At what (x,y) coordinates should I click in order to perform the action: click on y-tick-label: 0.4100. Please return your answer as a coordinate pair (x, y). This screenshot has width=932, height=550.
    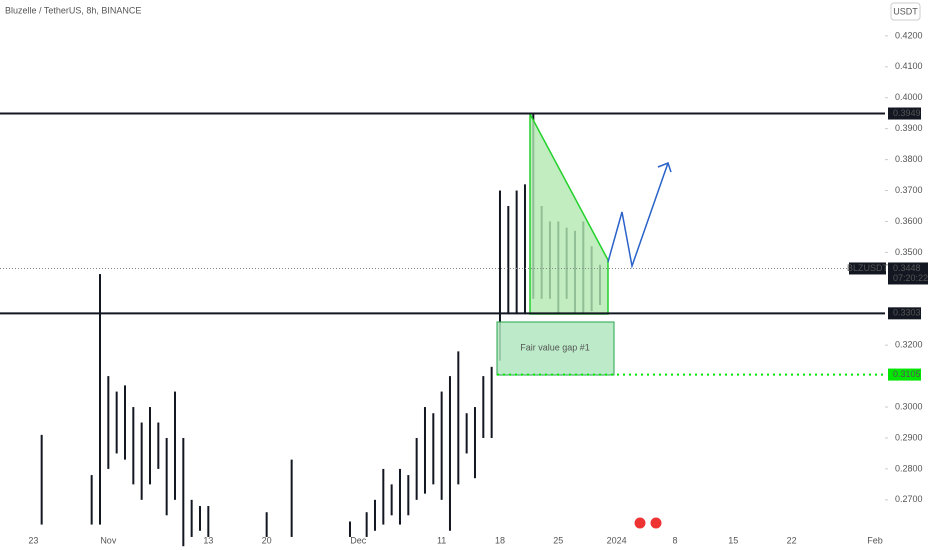
    Looking at the image, I should click on (909, 66).